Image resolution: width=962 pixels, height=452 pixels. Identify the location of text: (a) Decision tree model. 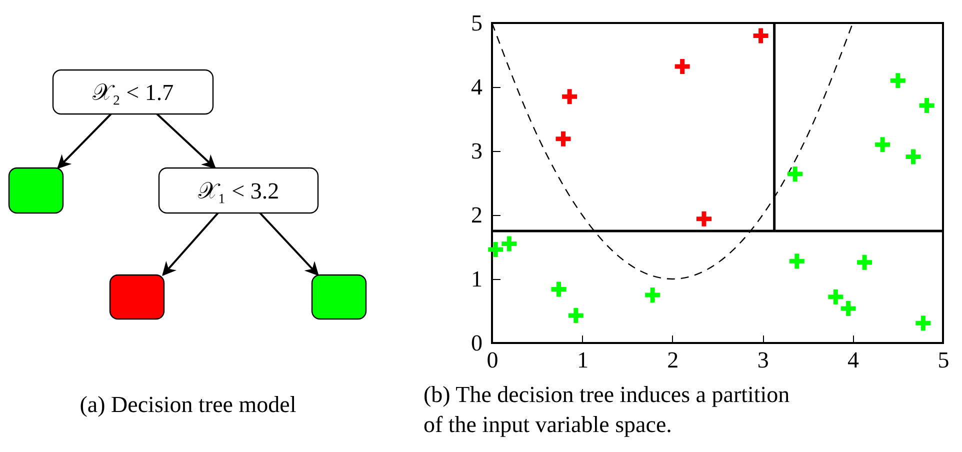
(188, 404).